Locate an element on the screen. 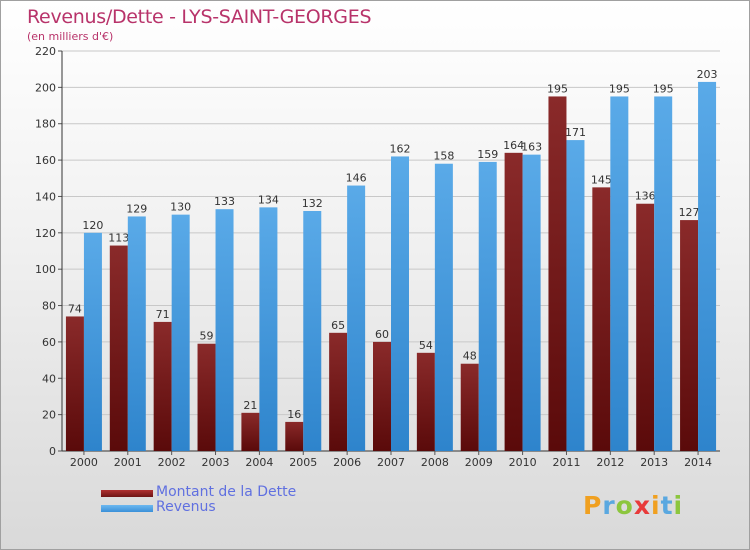 This screenshot has width=750, height=550. legend-swatch-revenue is located at coordinates (127, 508).